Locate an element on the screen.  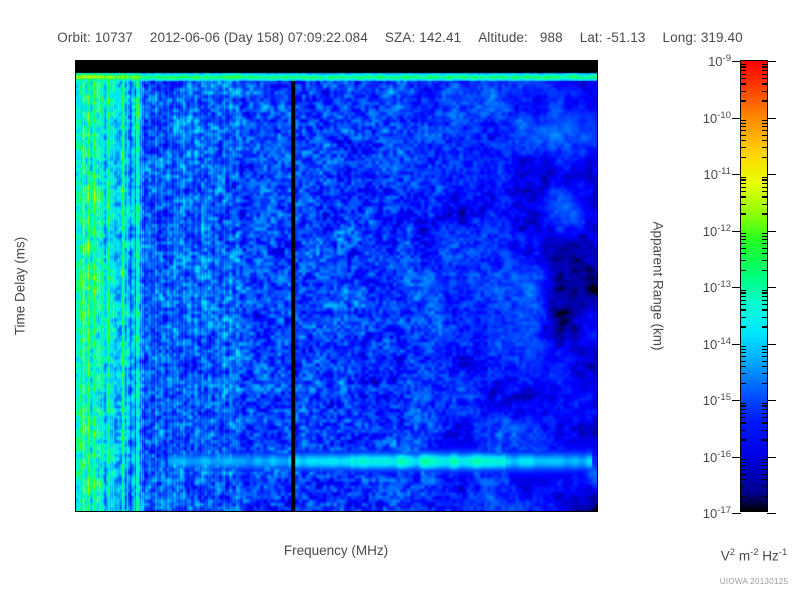
orbit-value: 10737 is located at coordinates (113, 37).